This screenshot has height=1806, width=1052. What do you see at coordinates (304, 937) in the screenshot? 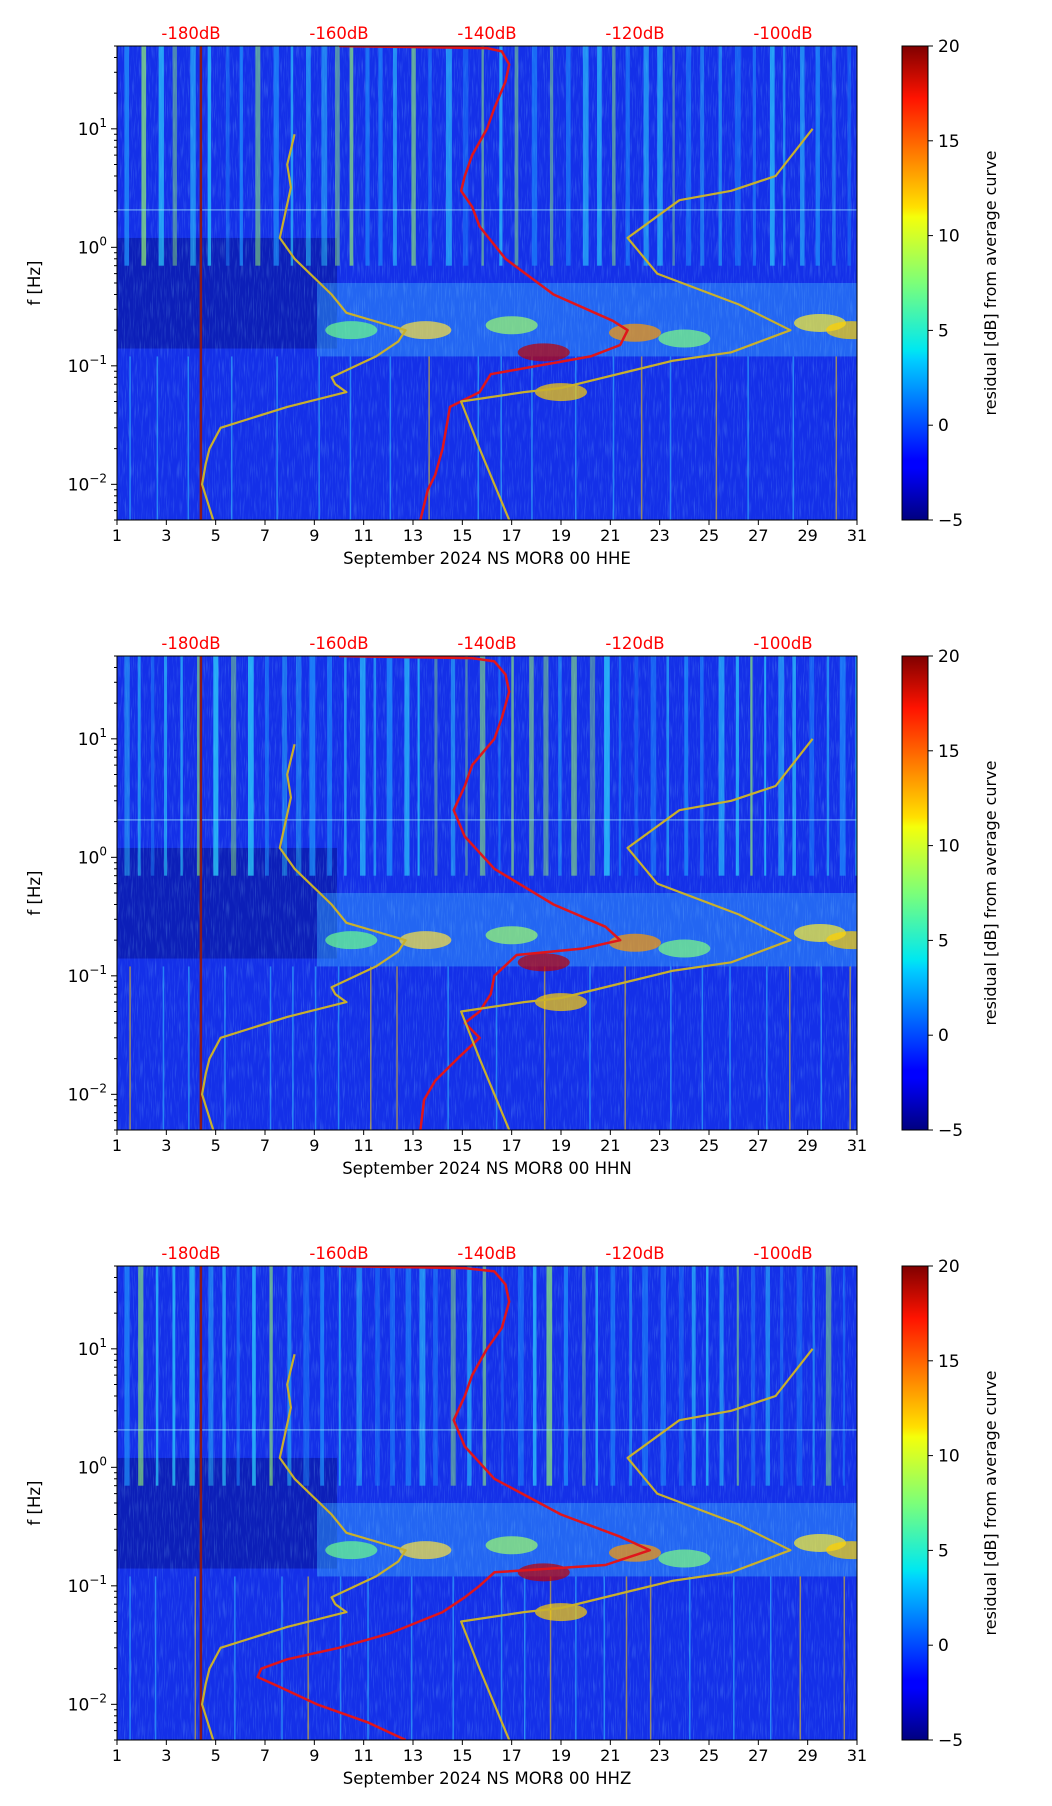
I see `nlnm-curve` at bounding box center [304, 937].